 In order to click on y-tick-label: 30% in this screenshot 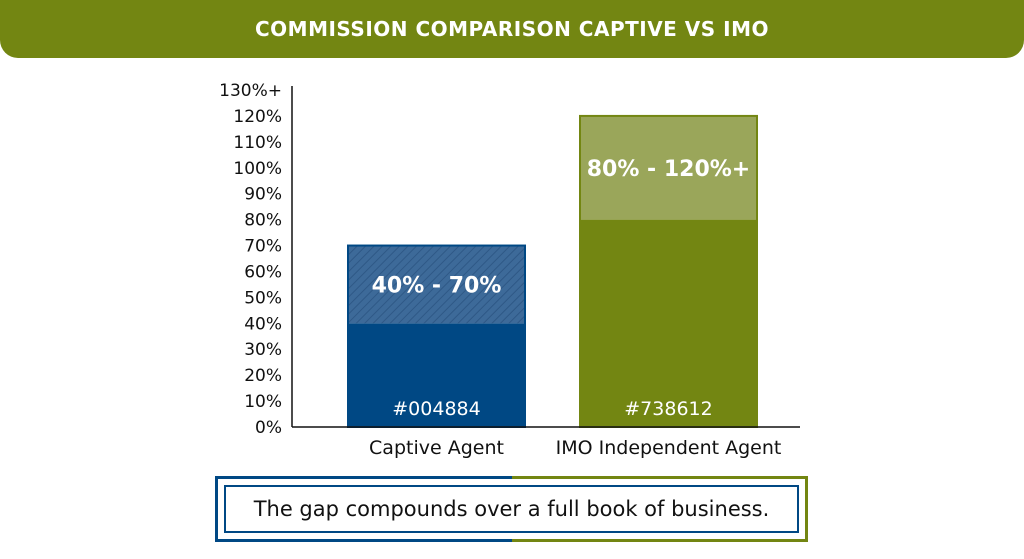, I will do `click(263, 350)`.